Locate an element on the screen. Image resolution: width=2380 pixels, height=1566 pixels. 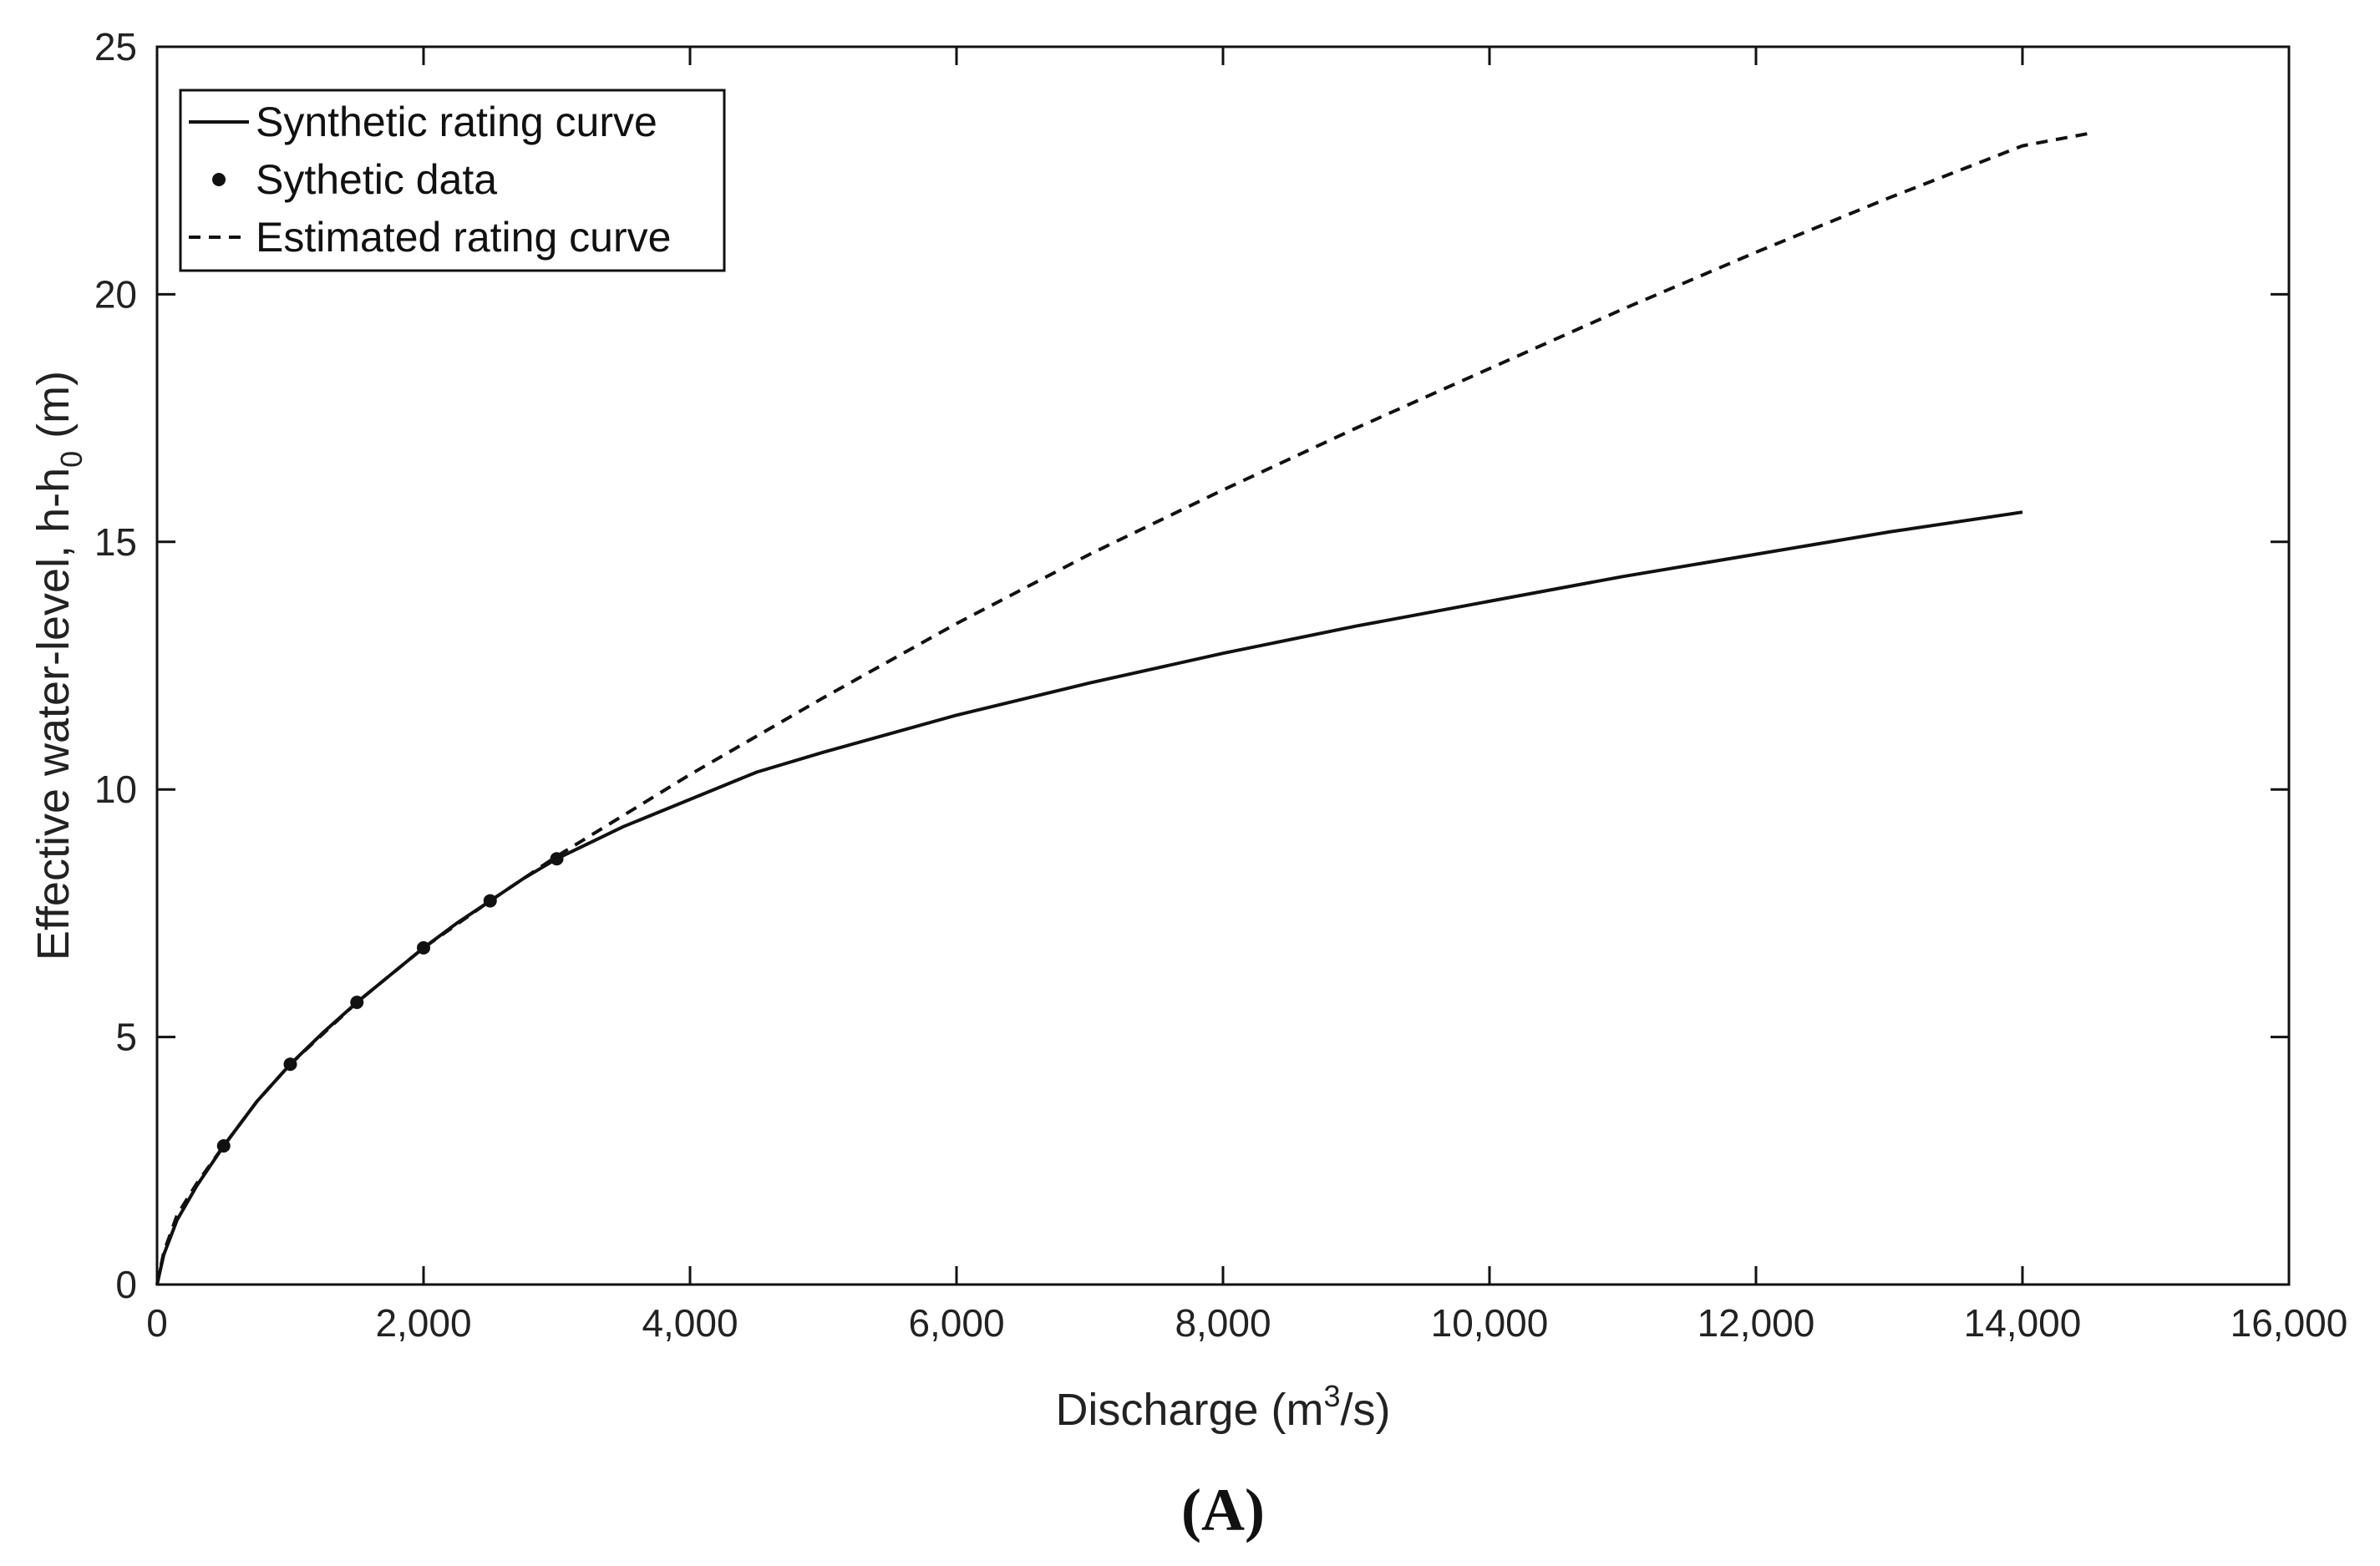
y-tick-label: 20 is located at coordinates (115, 294).